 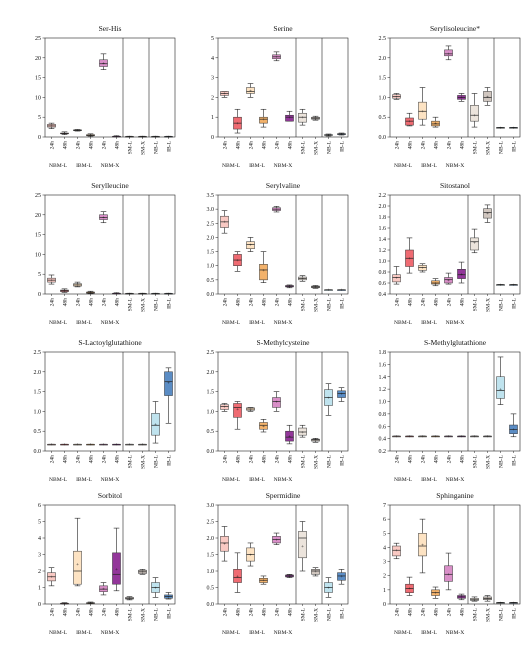 What do you see at coordinates (383, 378) in the screenshot?
I see `y-tick-label: 1.4` at bounding box center [383, 378].